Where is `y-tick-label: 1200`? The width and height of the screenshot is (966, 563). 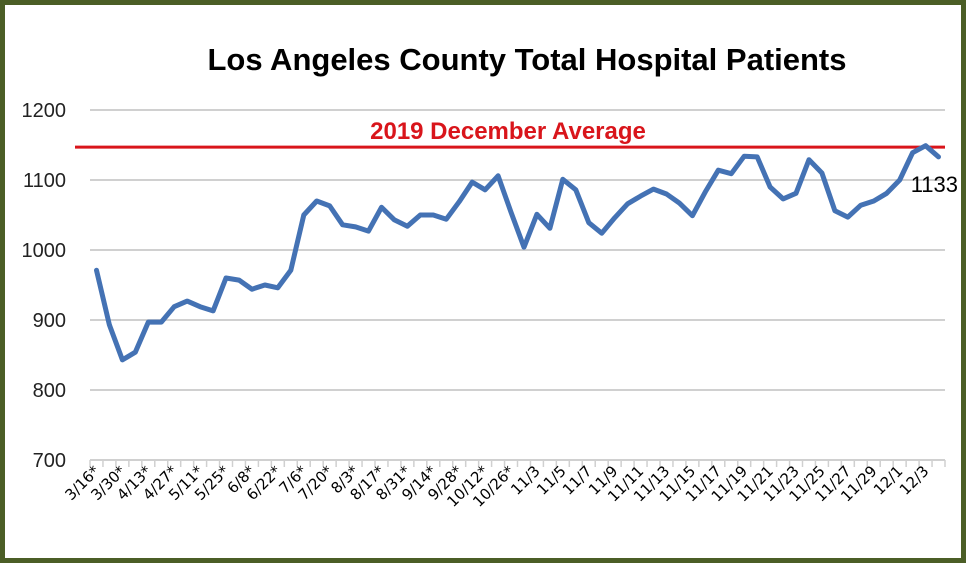 y-tick-label: 1200 is located at coordinates (44, 111).